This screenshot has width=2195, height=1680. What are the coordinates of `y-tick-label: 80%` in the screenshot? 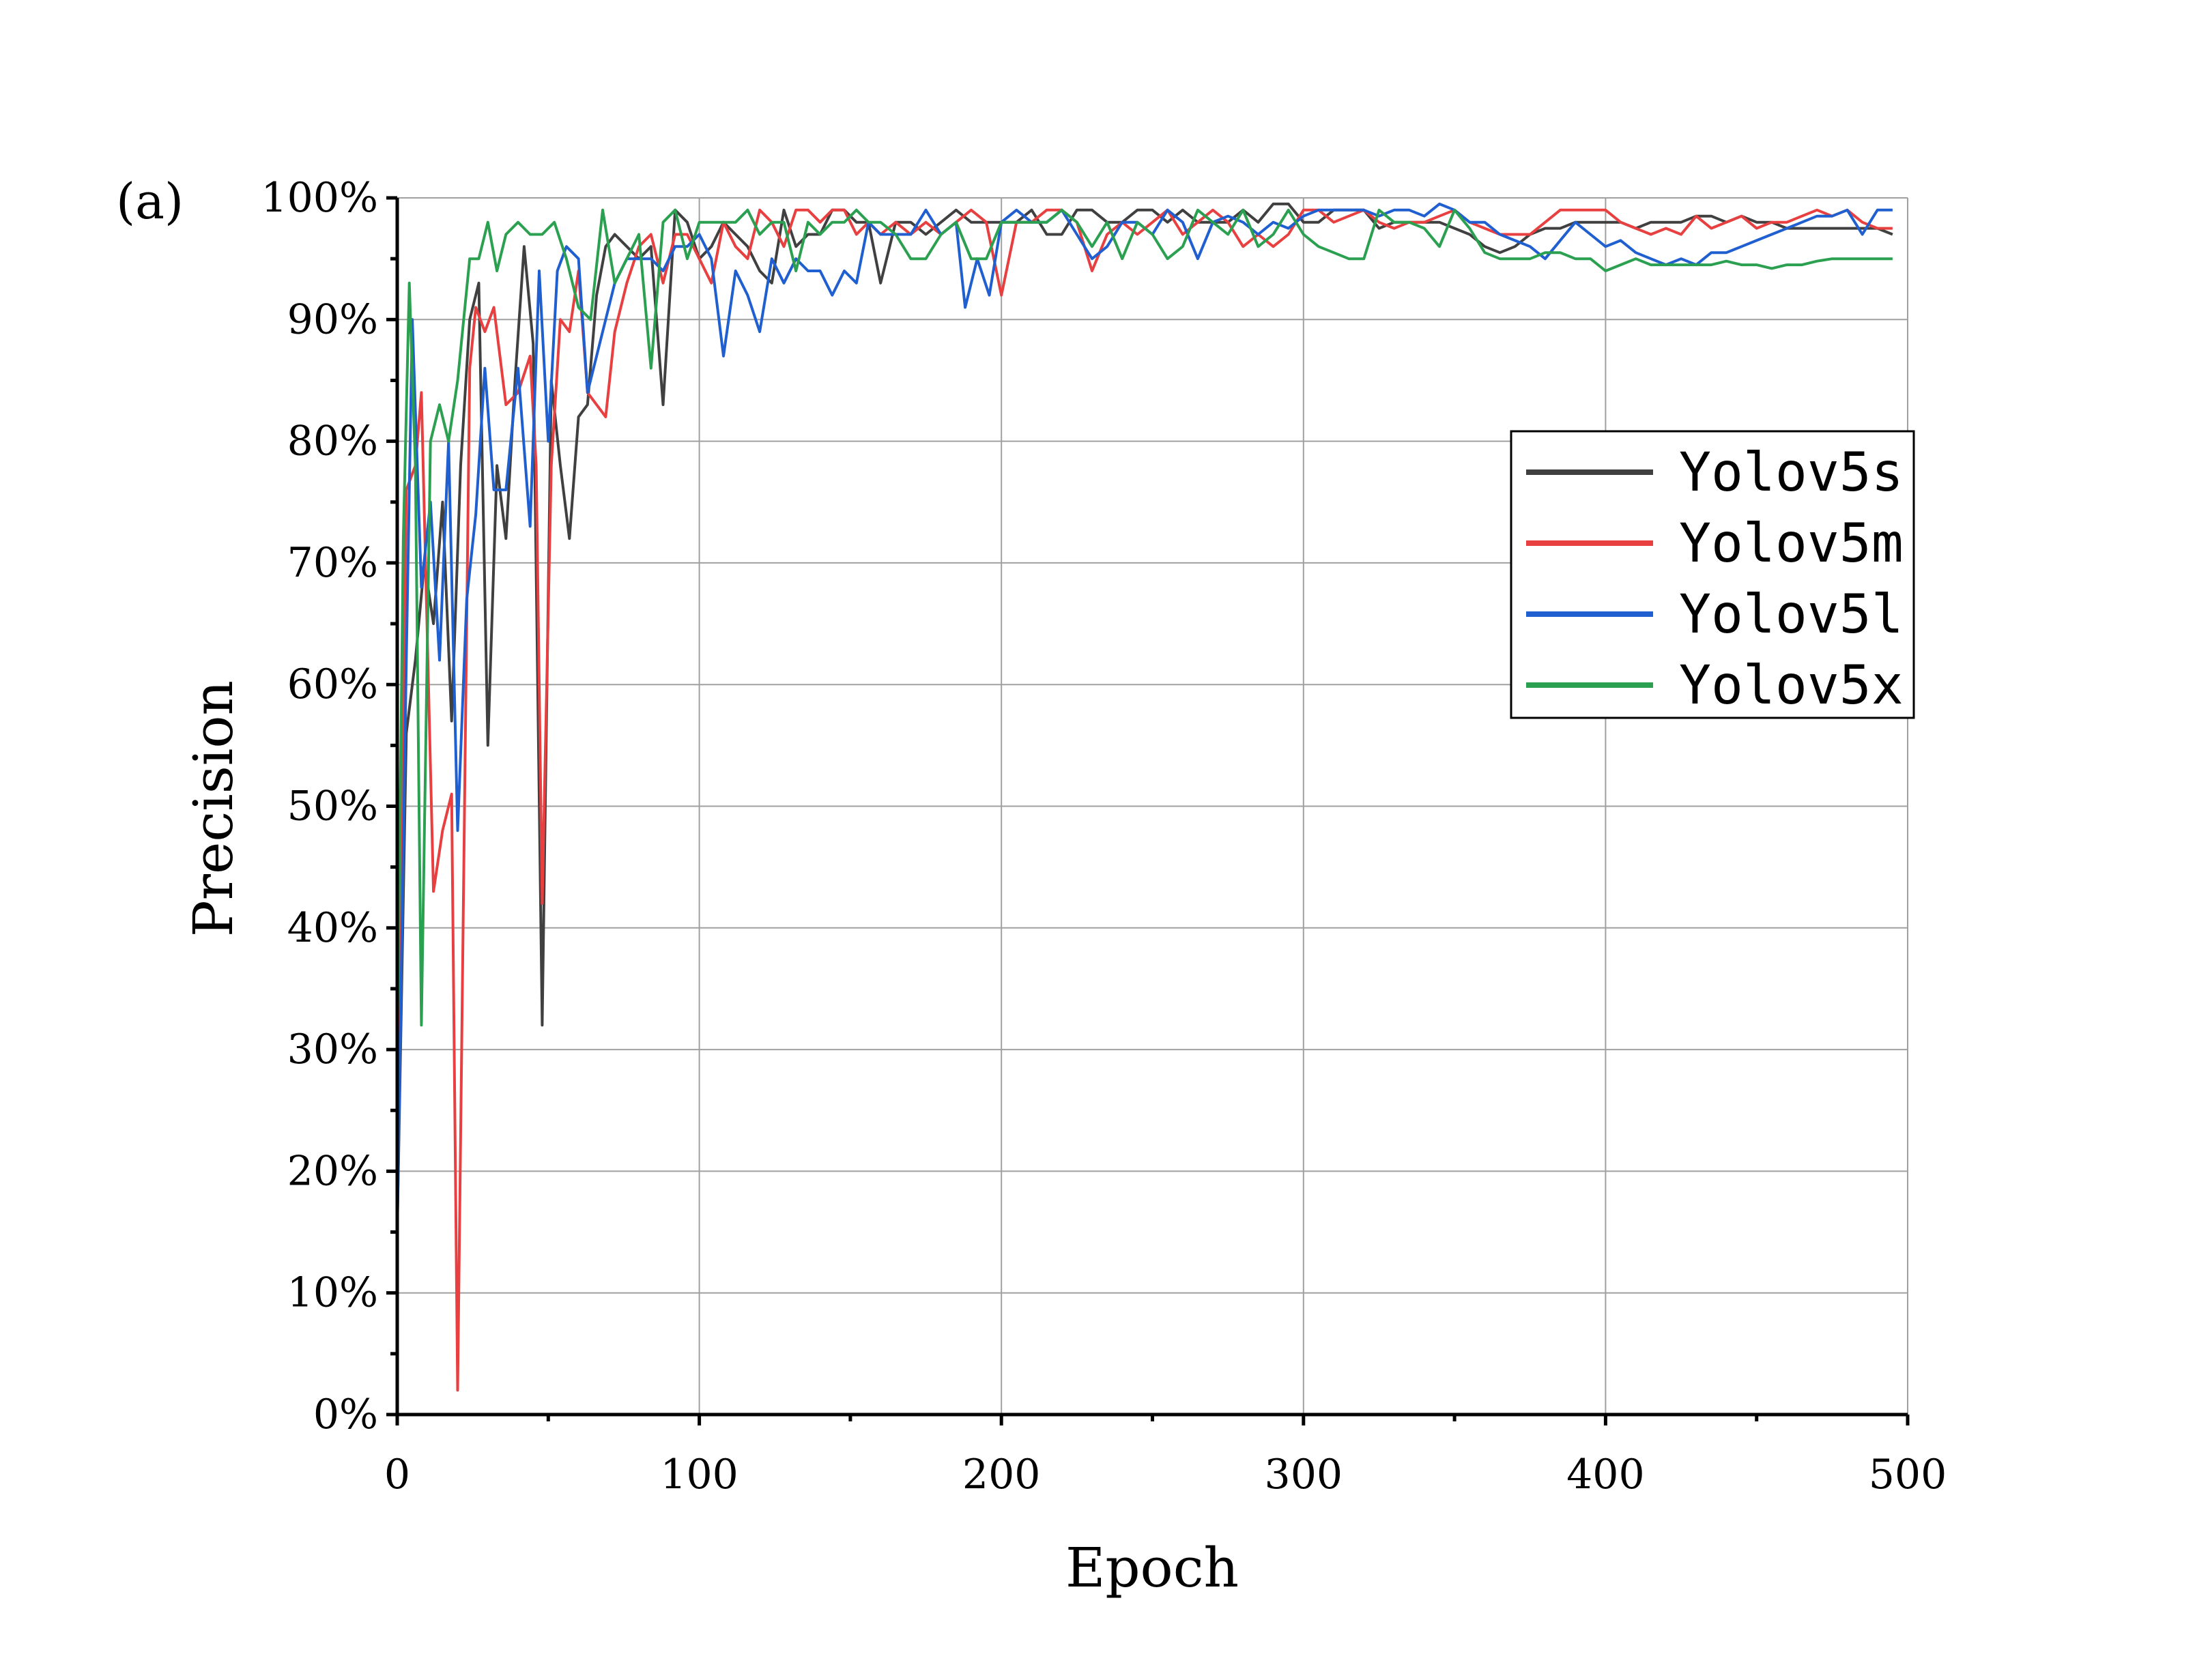 It's located at (333, 442).